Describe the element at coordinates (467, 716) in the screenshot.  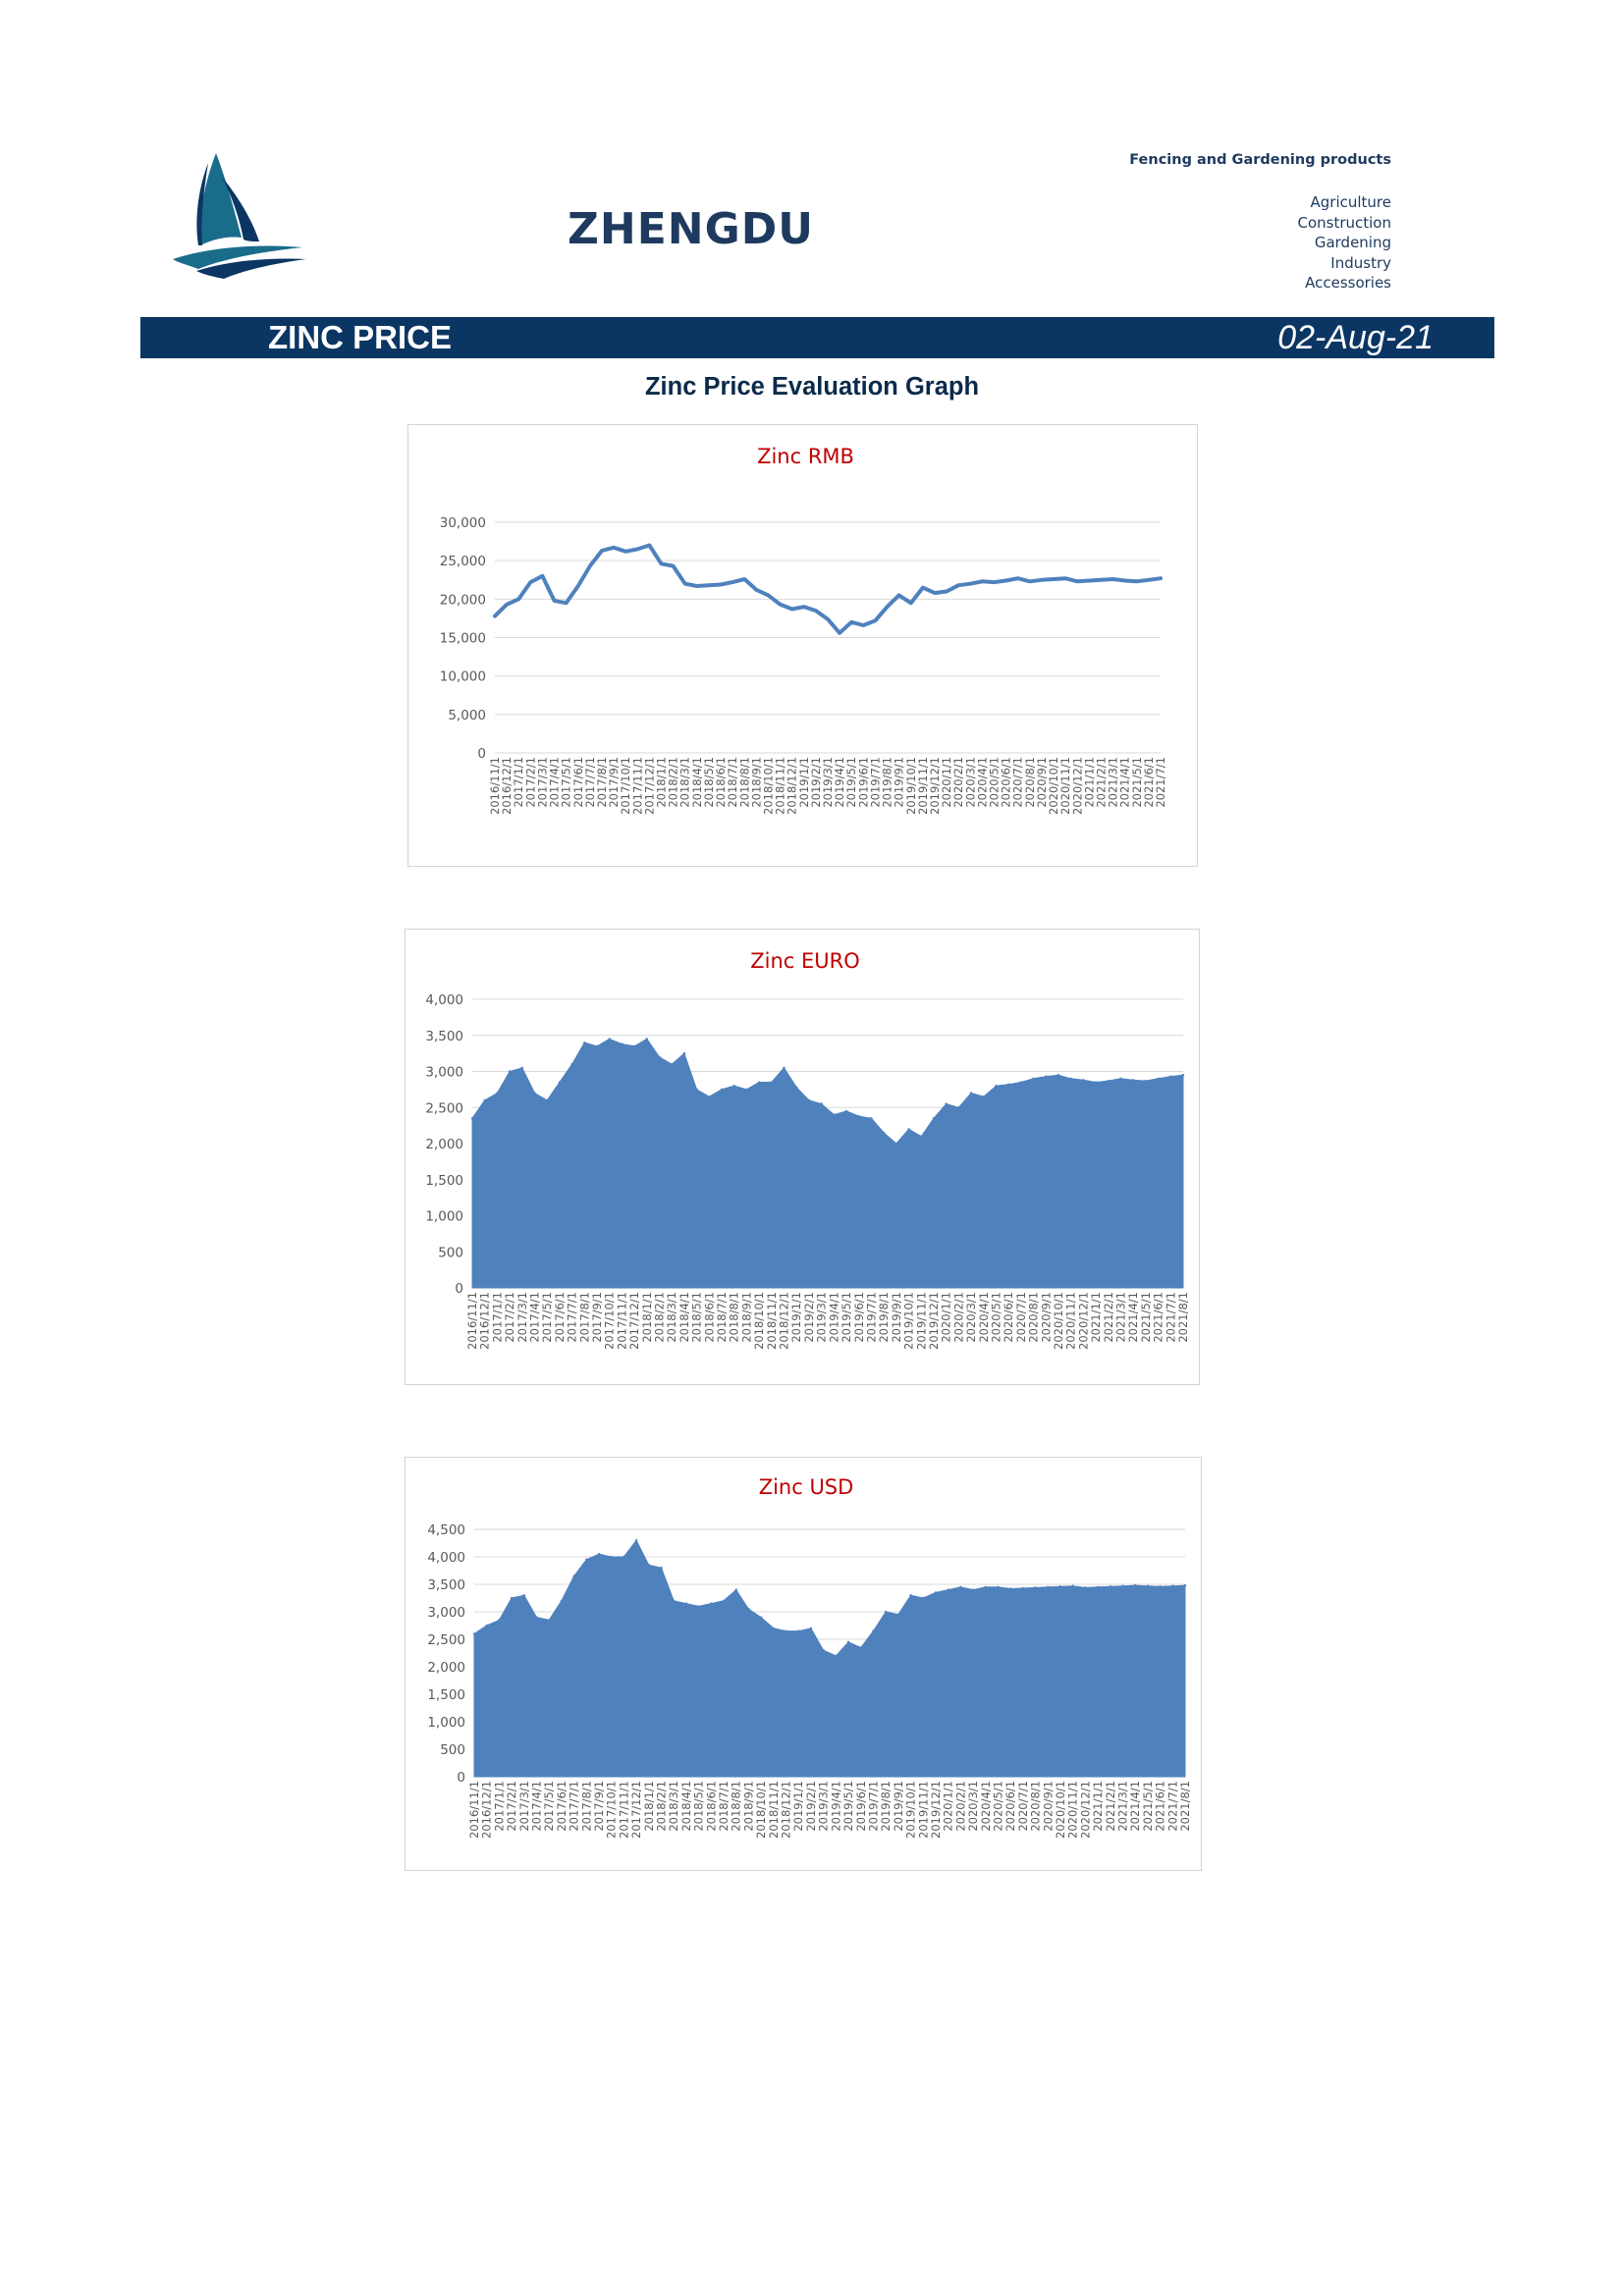
I see `y-tick-label: 5,000` at that location.